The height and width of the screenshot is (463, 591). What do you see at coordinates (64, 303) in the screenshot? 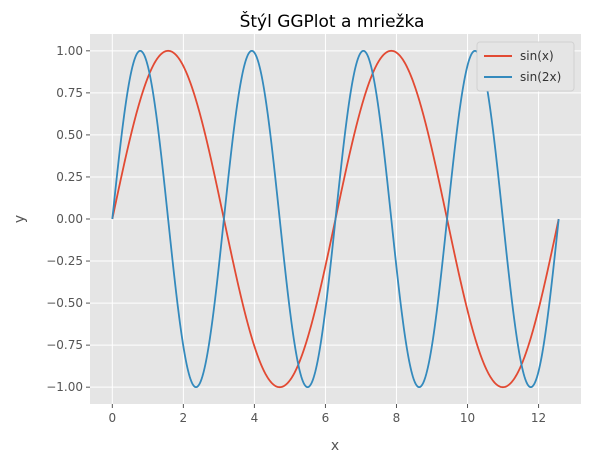
I see `y-tick-label: −0.50` at bounding box center [64, 303].